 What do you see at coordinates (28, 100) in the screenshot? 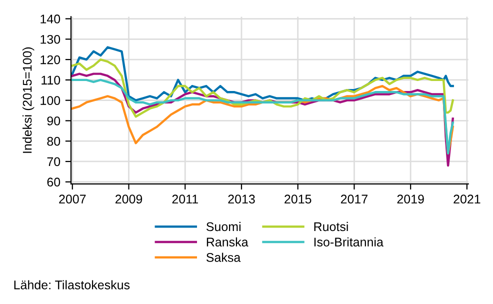
I see `y-axis-title: Indeksi (2015=100)` at bounding box center [28, 100].